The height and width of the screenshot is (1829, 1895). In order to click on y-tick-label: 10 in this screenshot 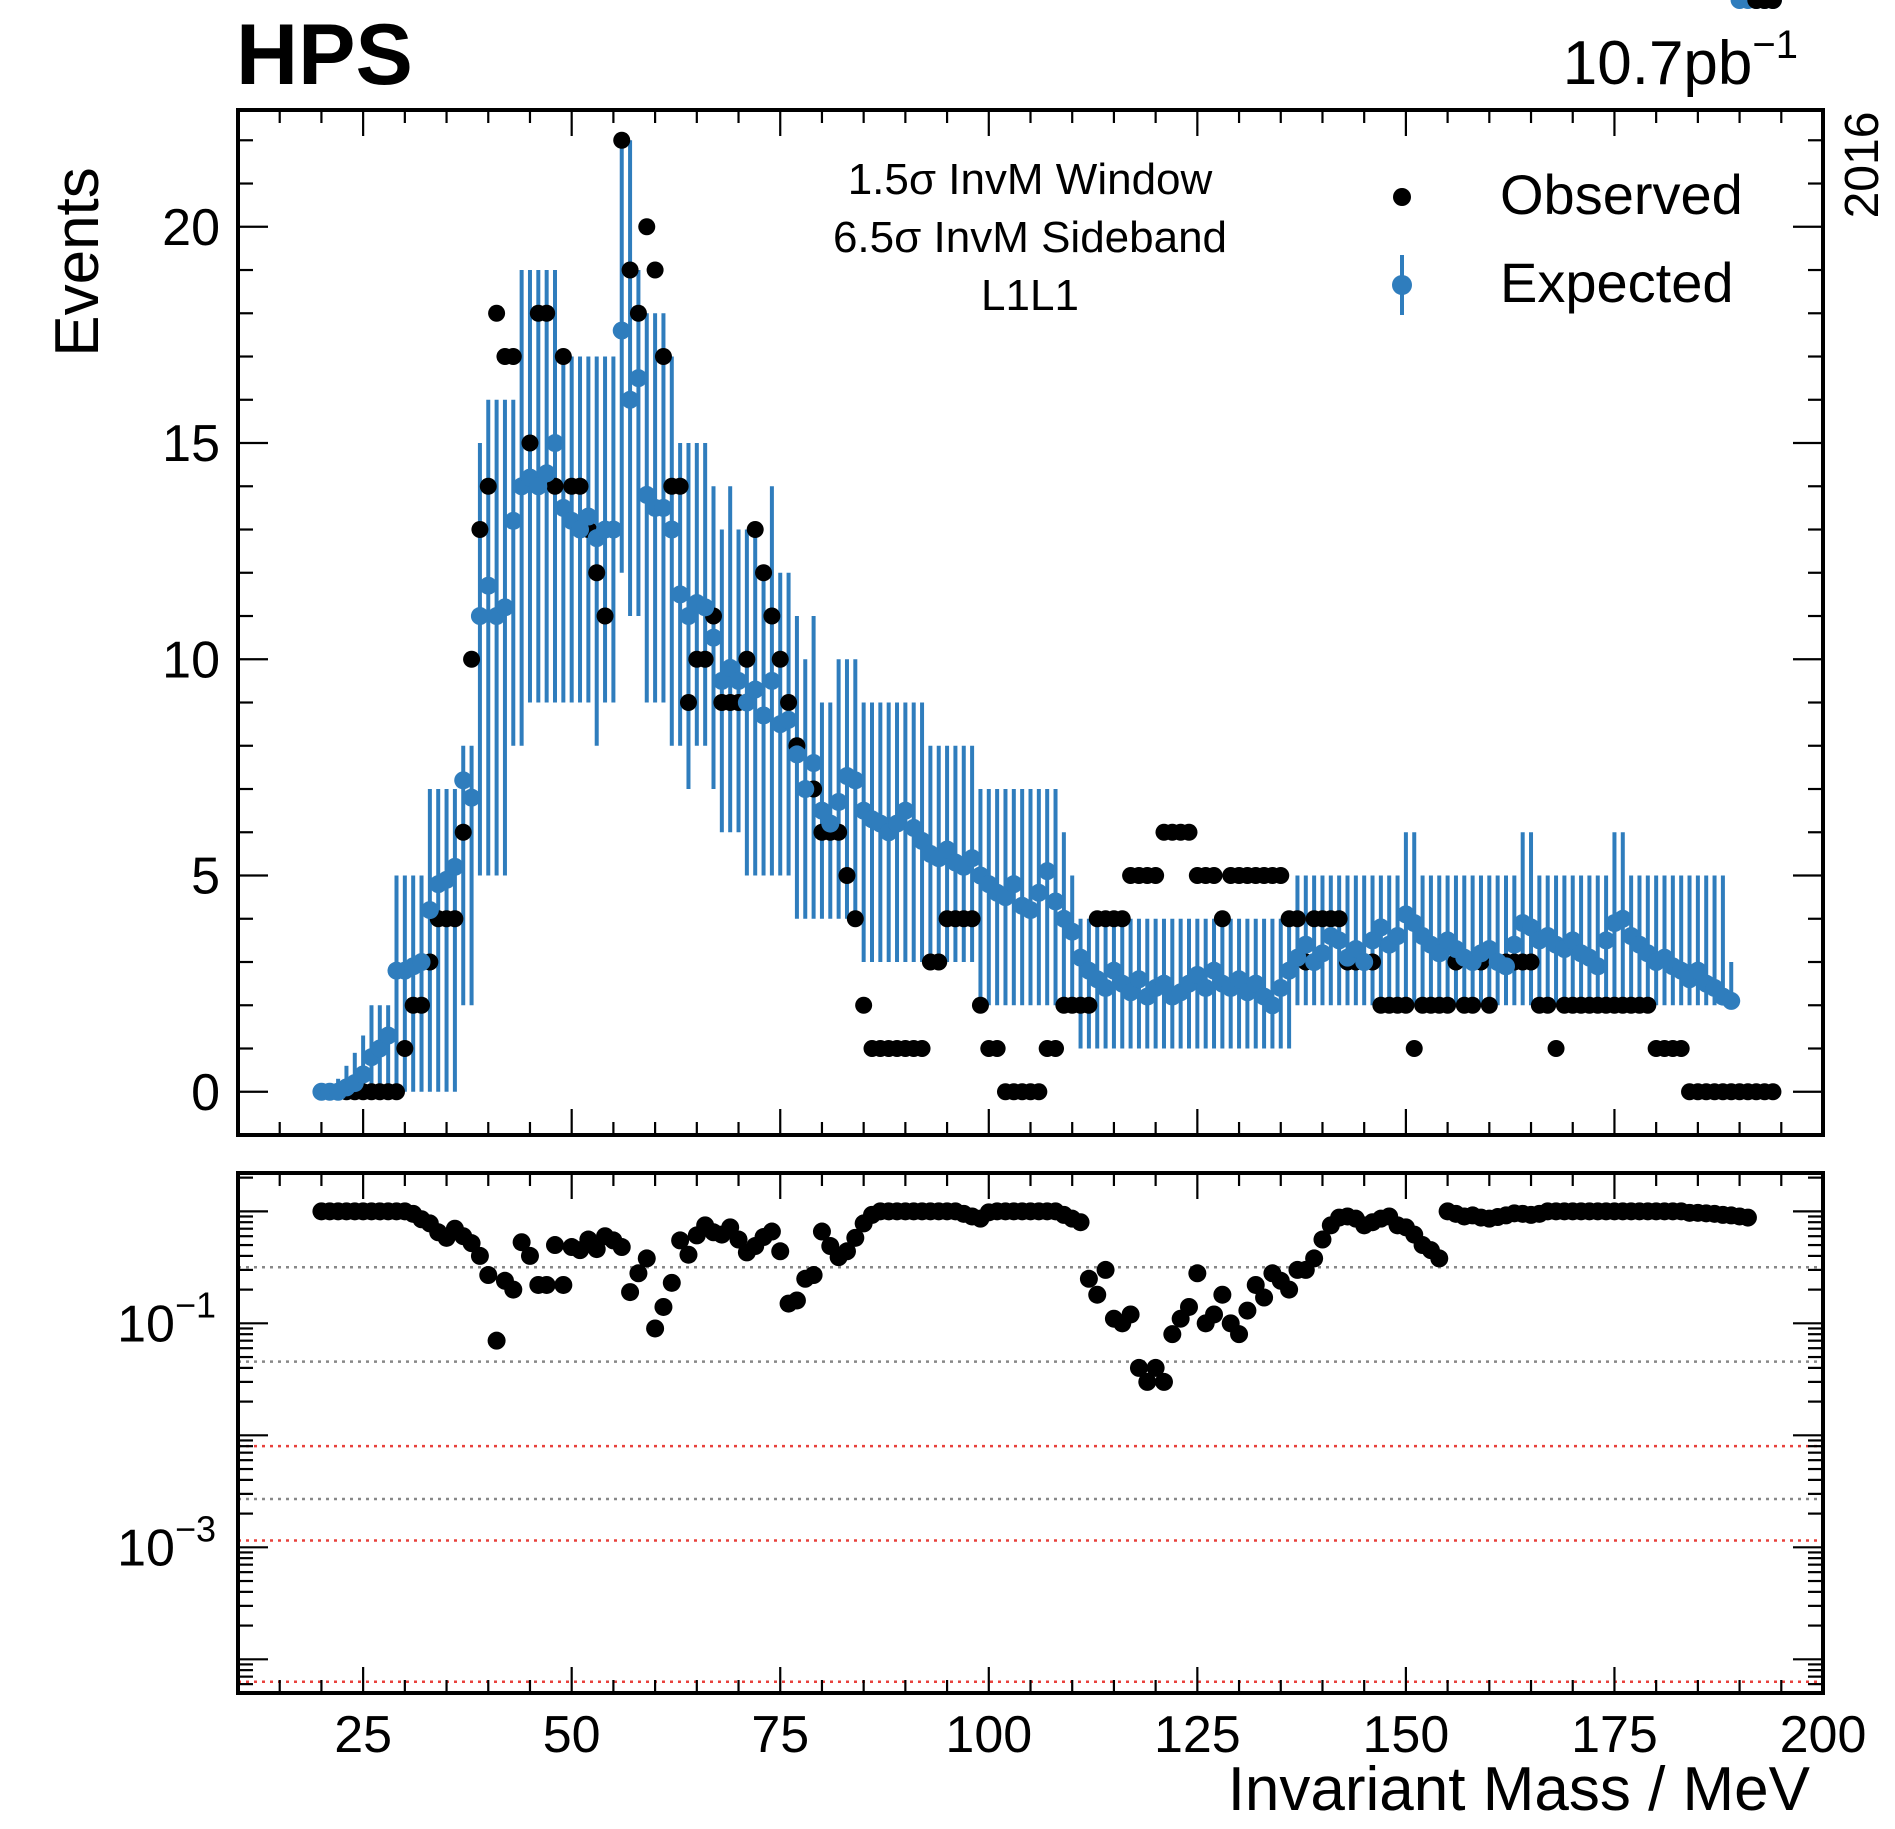, I will do `click(191, 660)`.